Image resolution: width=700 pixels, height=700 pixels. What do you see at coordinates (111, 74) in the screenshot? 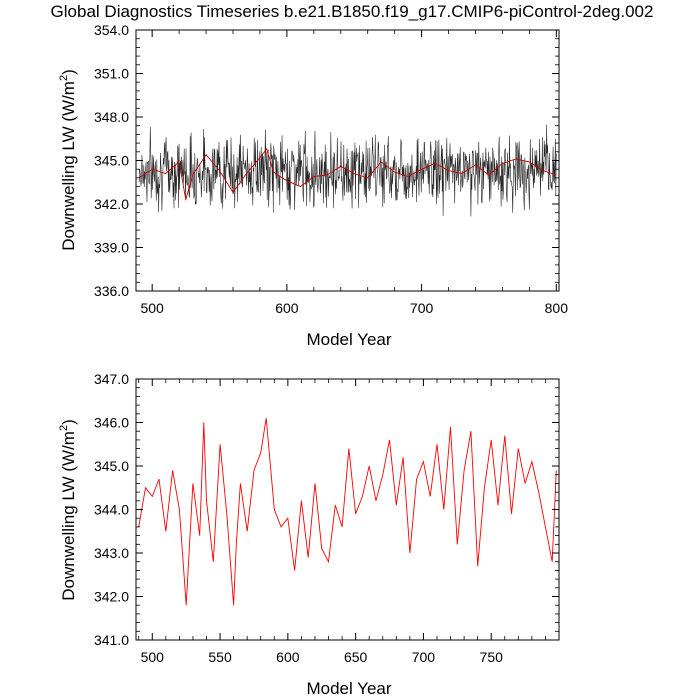
I see `y-tick-label: 351.0` at bounding box center [111, 74].